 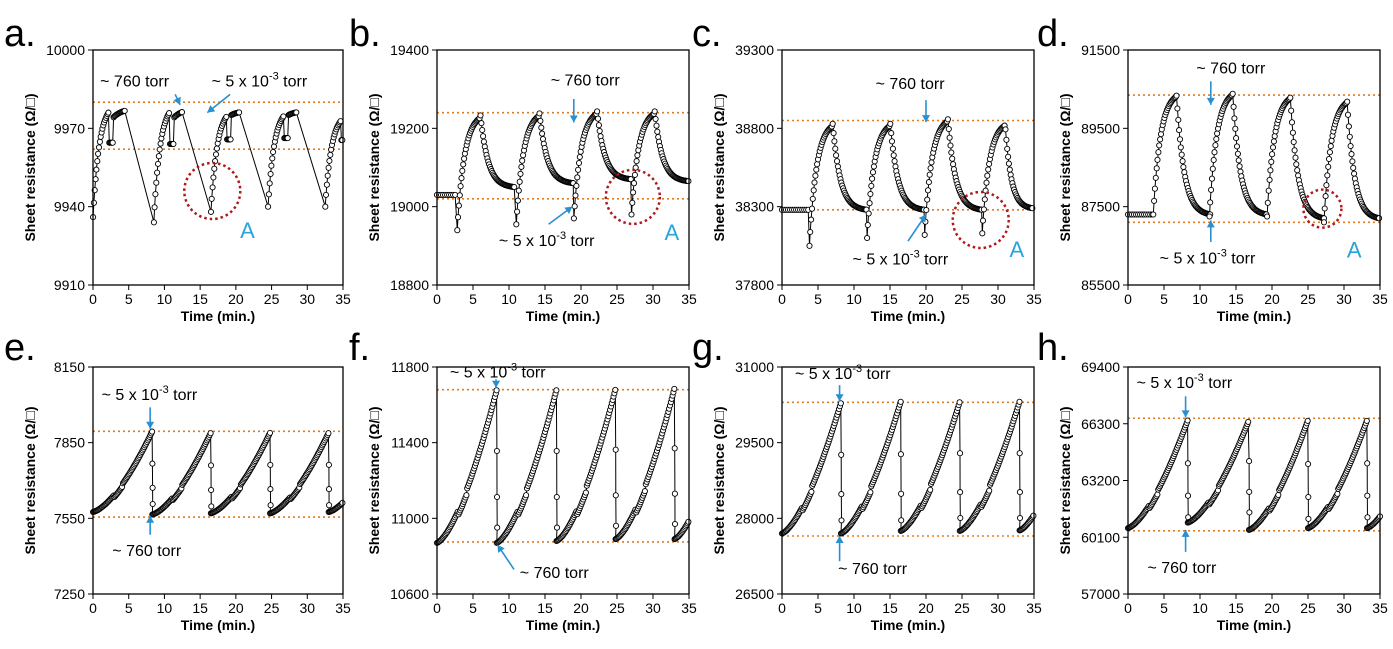 What do you see at coordinates (1100, 128) in the screenshot?
I see `y-tick-label: 89500` at bounding box center [1100, 128].